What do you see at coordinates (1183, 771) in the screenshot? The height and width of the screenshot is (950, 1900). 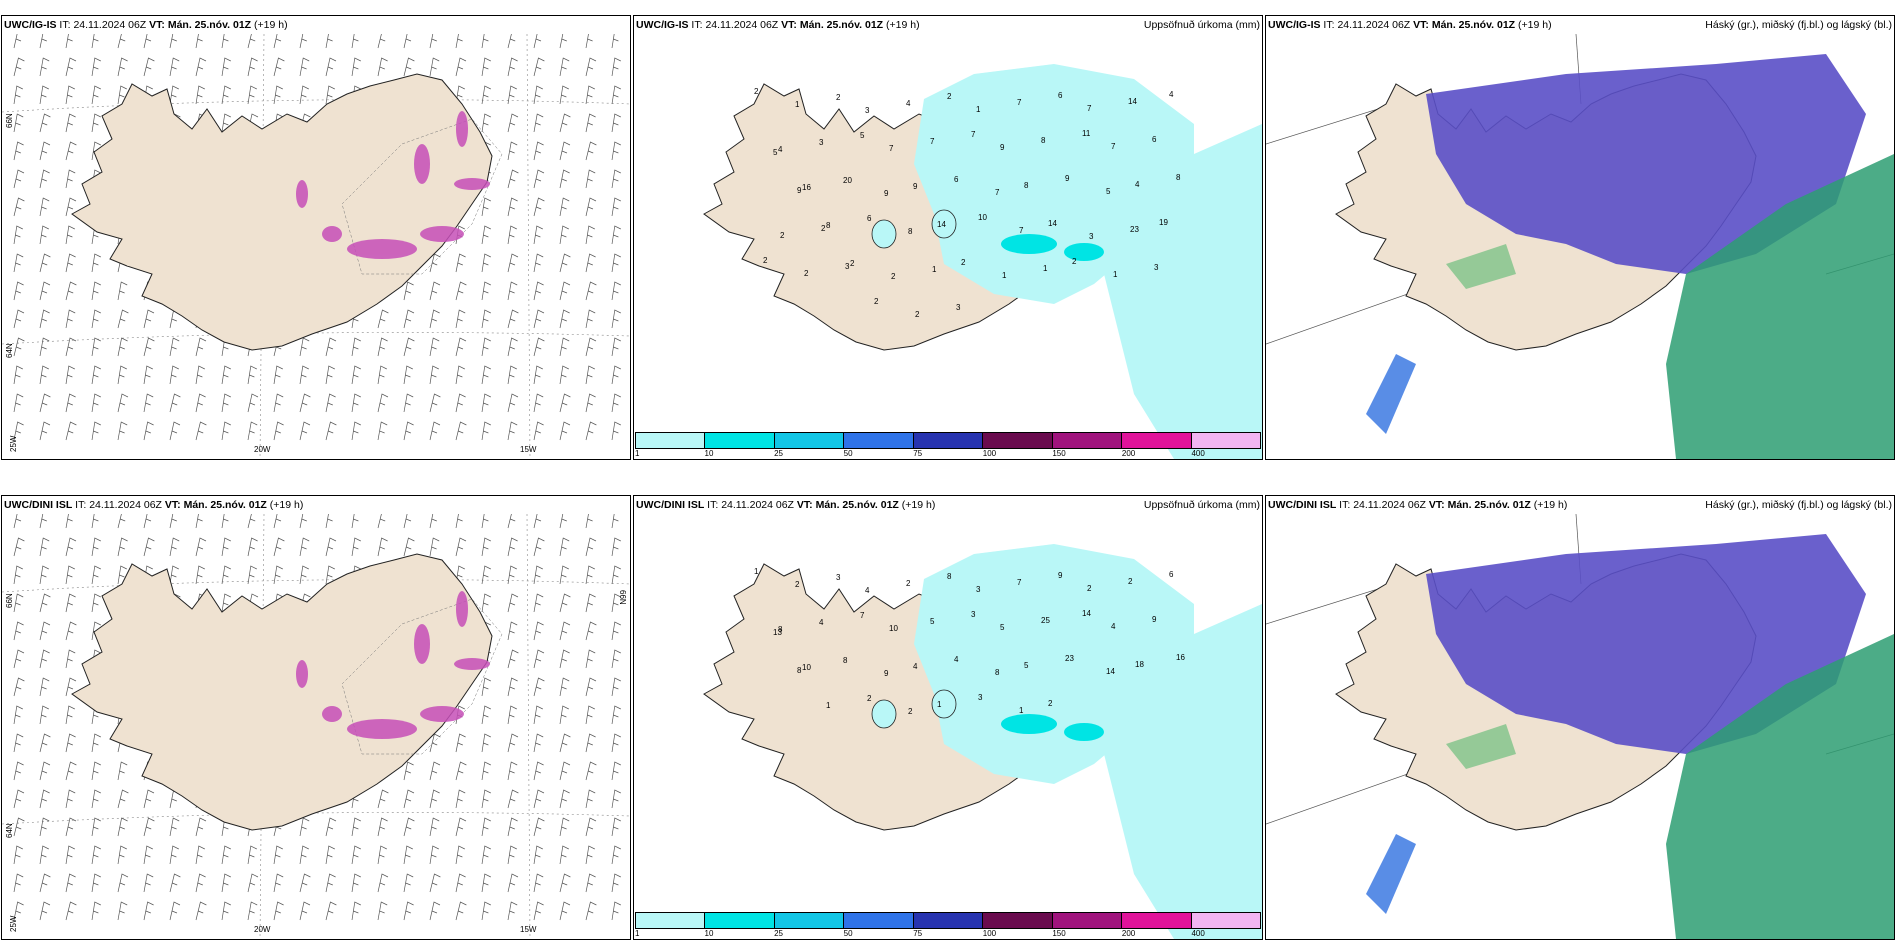 I see `precip-offshore` at bounding box center [1183, 771].